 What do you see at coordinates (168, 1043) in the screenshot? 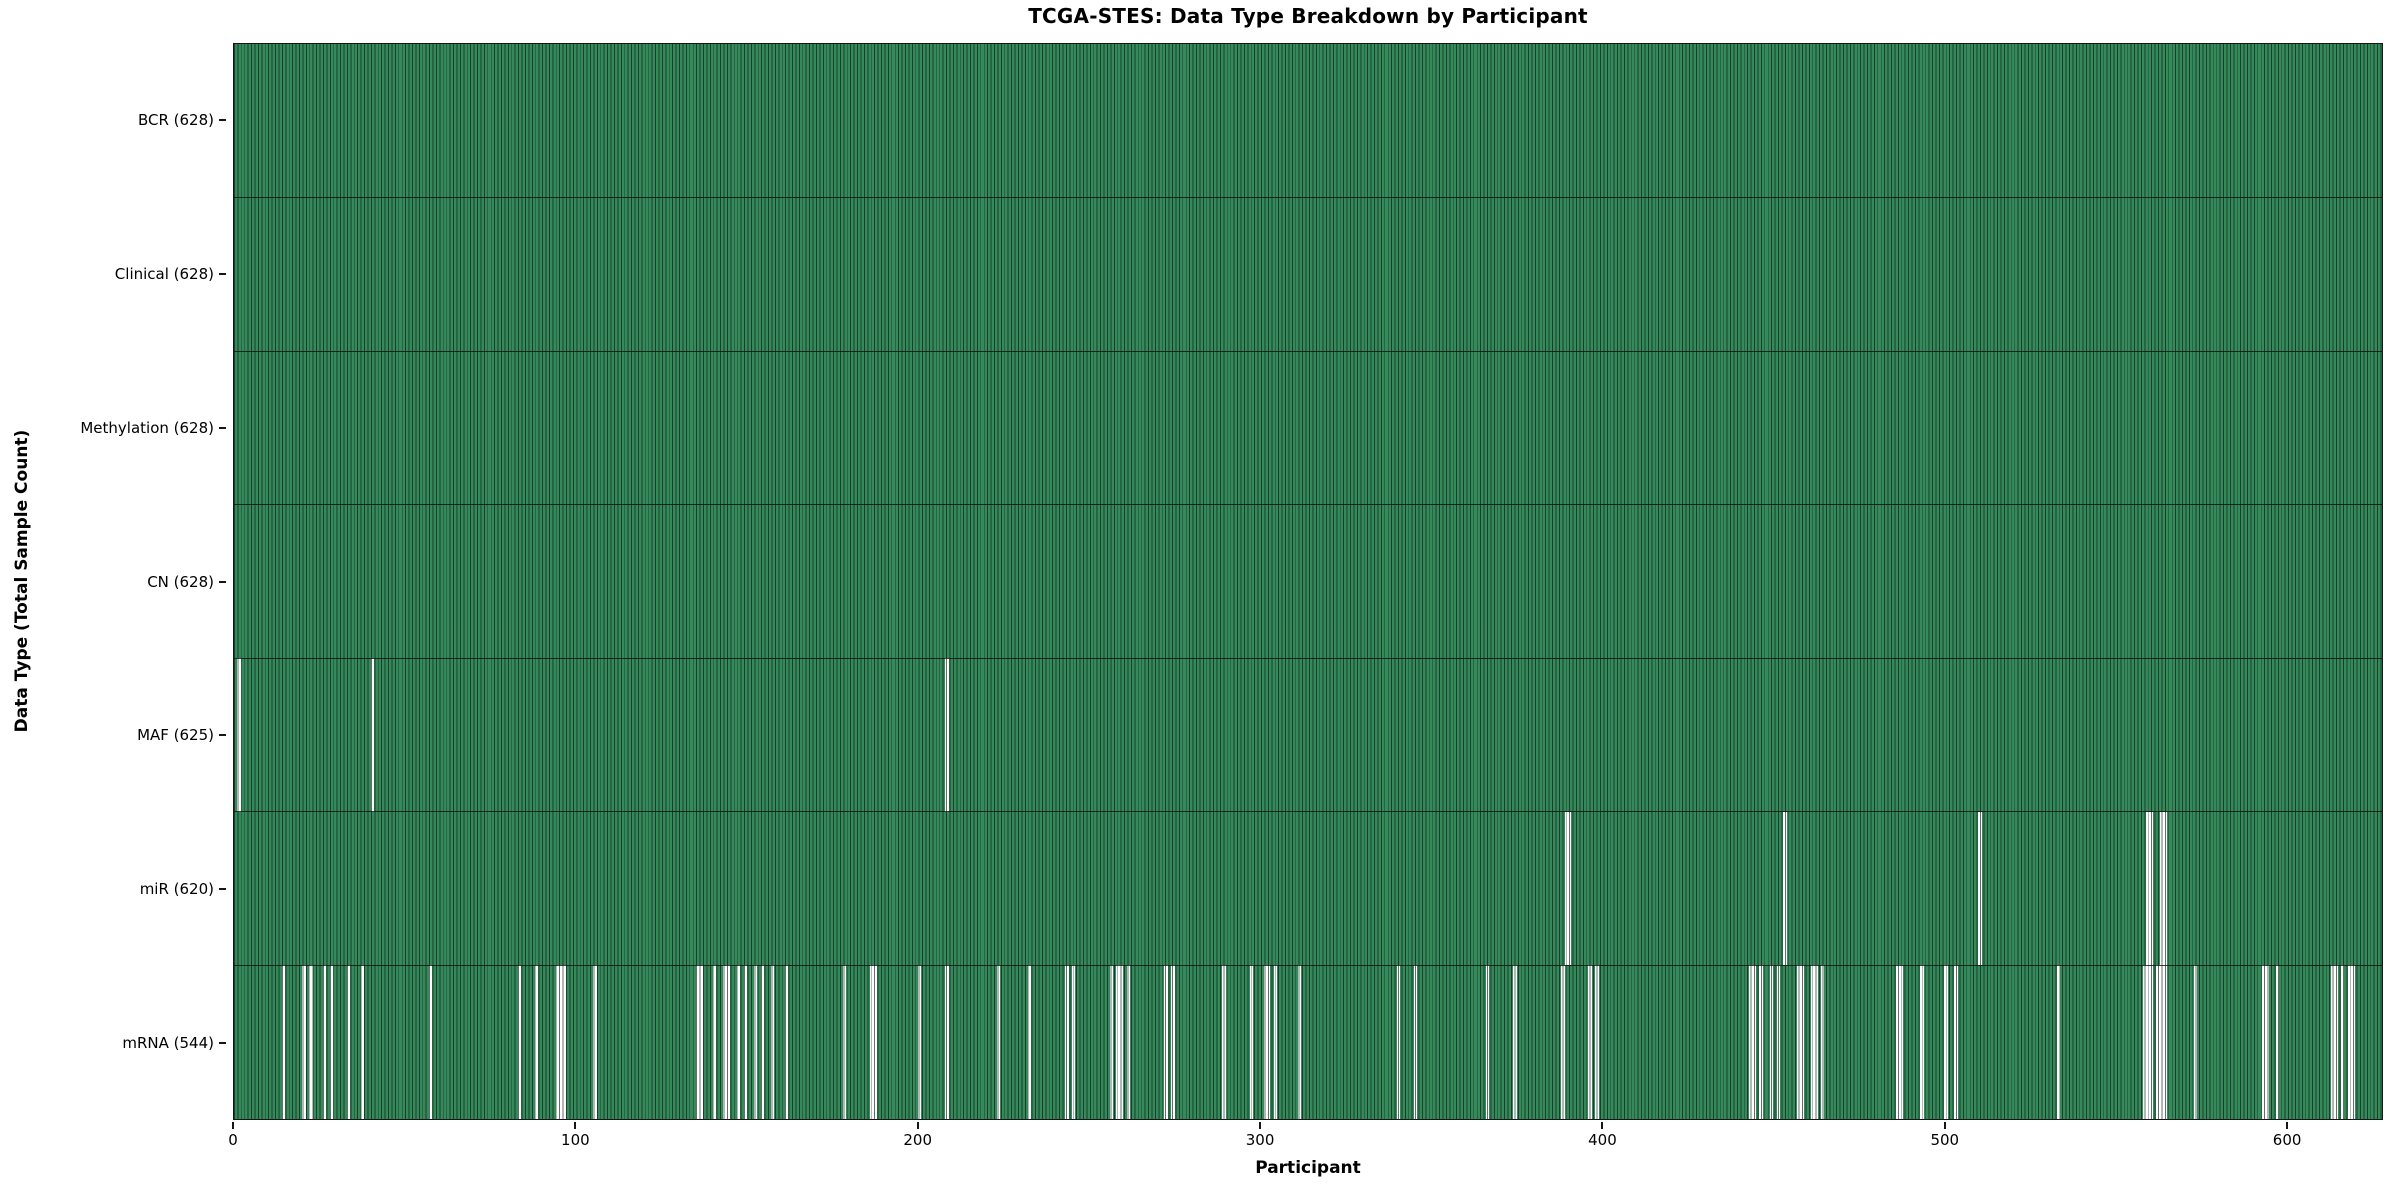
I see `y-tick-label-mRNA: mRNA (544)` at bounding box center [168, 1043].